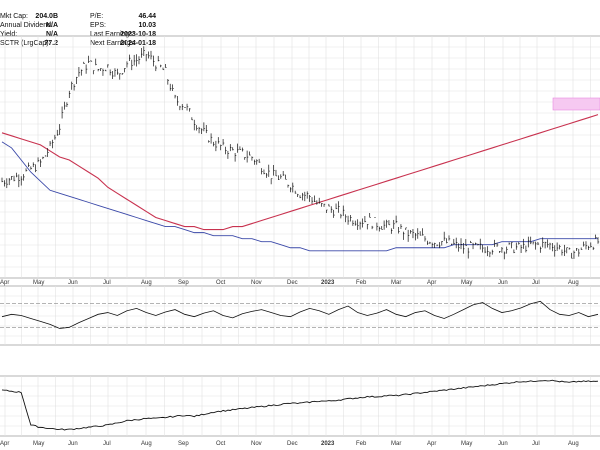 The width and height of the screenshot is (600, 450). What do you see at coordinates (576, 104) in the screenshot?
I see `resistance-zone` at bounding box center [576, 104].